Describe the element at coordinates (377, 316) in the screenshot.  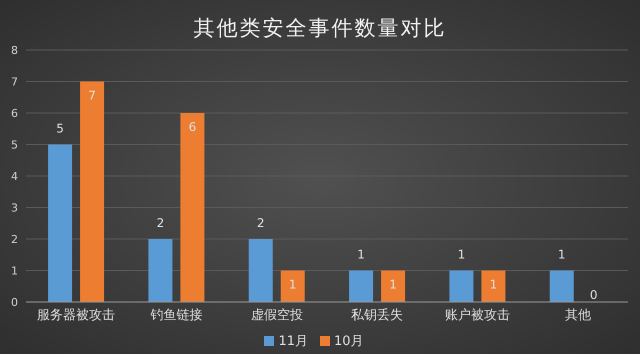
I see `x-tick-label: 私钥丢失` at that location.